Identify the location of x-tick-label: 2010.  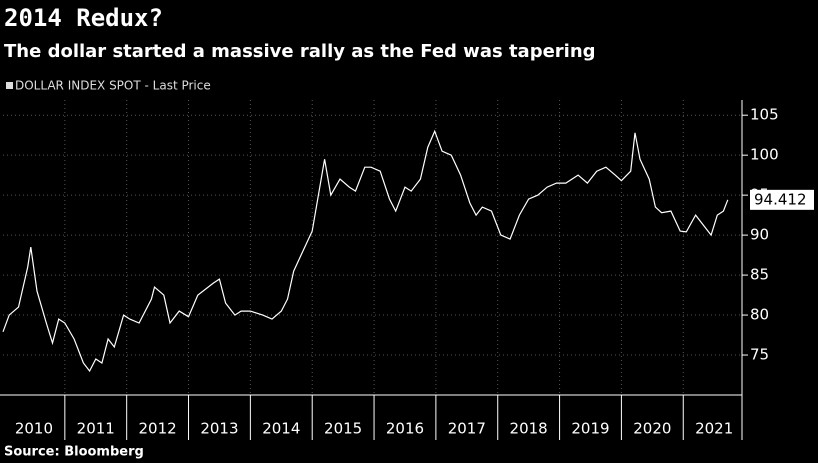
(34, 429).